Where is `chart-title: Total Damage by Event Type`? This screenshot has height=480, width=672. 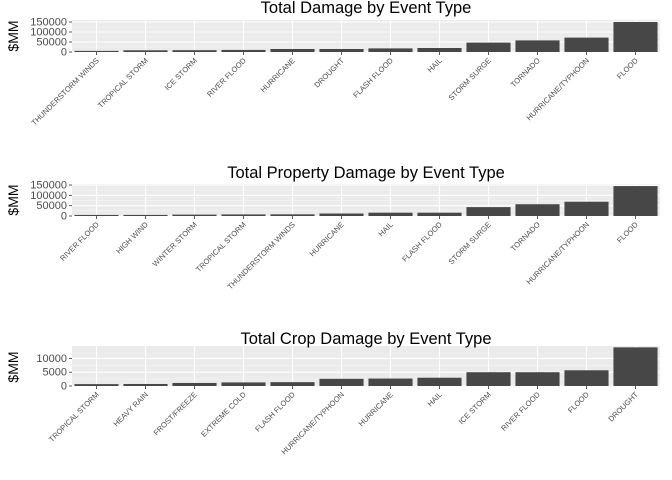
chart-title: Total Damage by Event Type is located at coordinates (366, 8).